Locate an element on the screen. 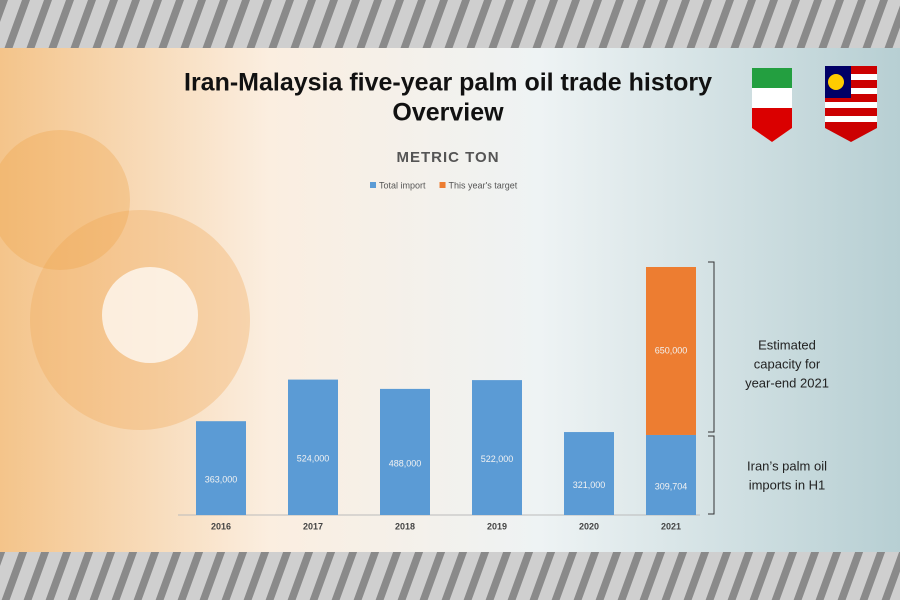 The height and width of the screenshot is (600, 900). legend: Total import This year's target is located at coordinates (444, 185).